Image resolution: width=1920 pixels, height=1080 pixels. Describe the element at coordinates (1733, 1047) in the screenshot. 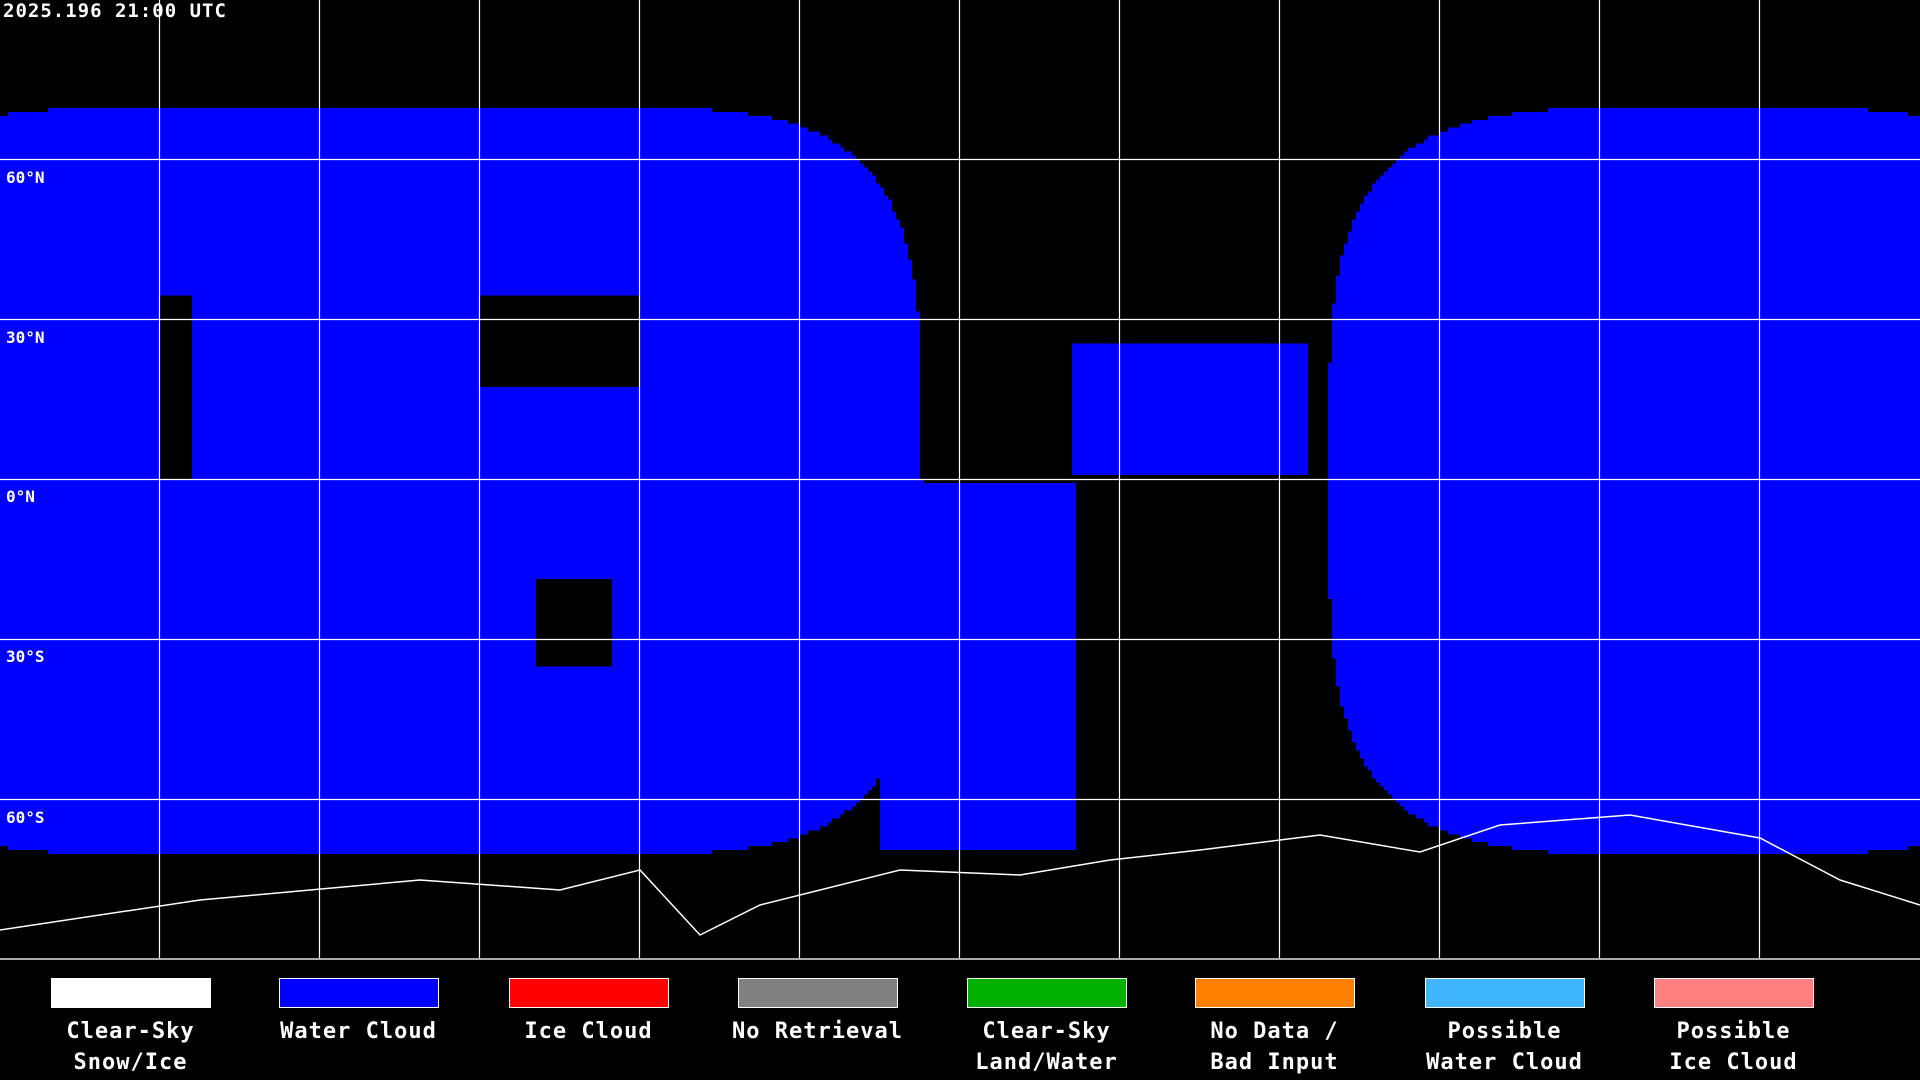

I see `legend-label: Possible Ice Cloud` at that location.